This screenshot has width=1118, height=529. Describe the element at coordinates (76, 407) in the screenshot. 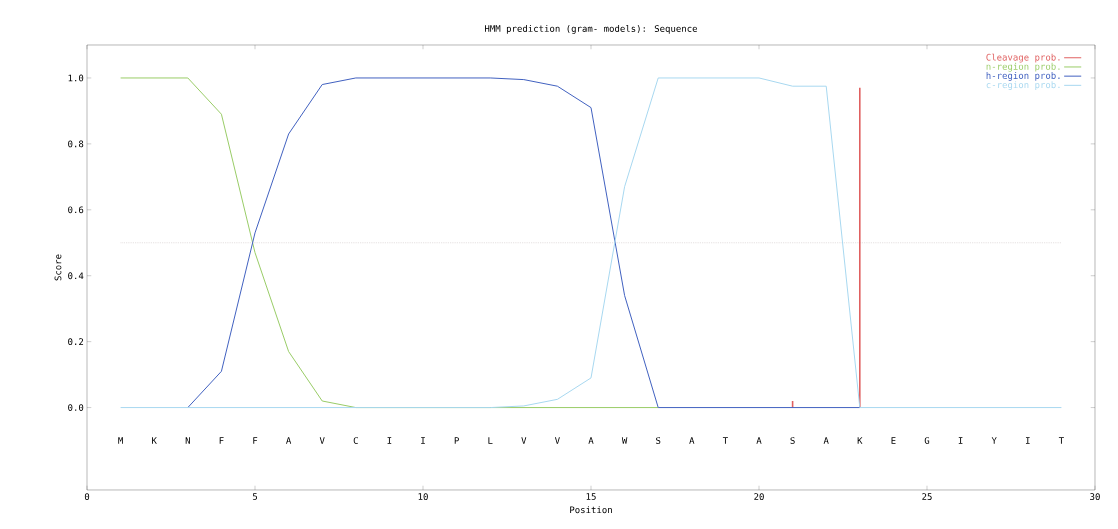

I see `y-tick-label: 0.0` at that location.